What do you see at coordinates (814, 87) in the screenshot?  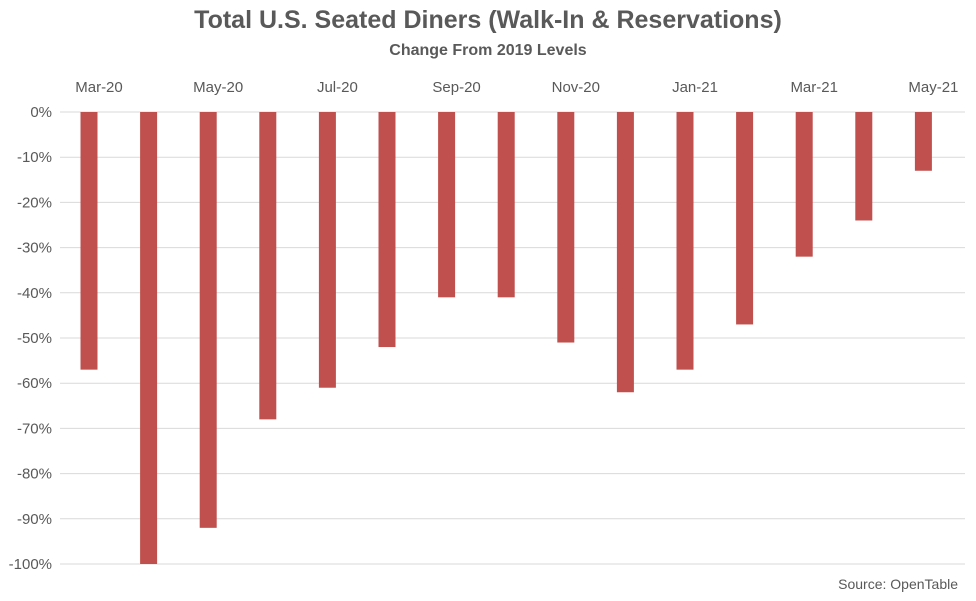 I see `x-tick-label: Mar-21` at bounding box center [814, 87].